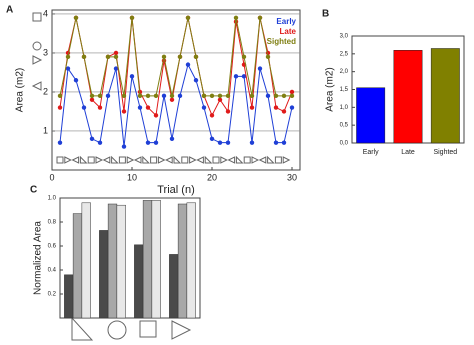  What do you see at coordinates (51, 177) in the screenshot?
I see `x-tick-label: 0` at bounding box center [51, 177].